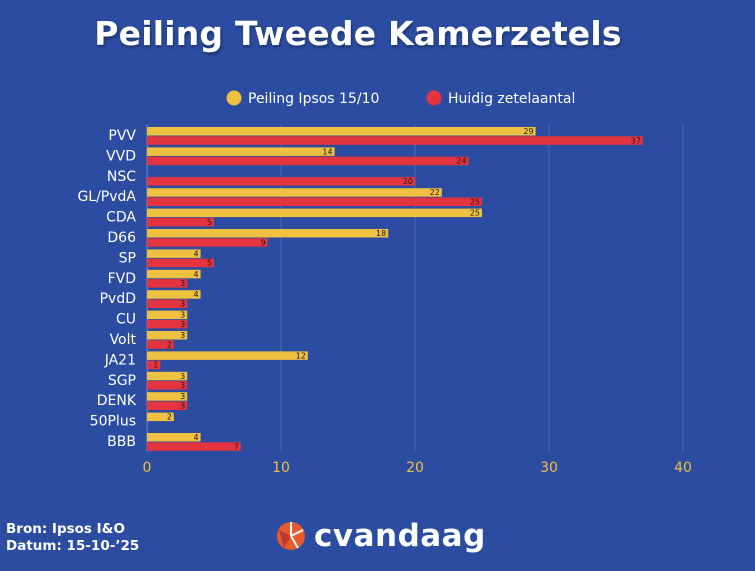 The width and height of the screenshot is (755, 571). What do you see at coordinates (528, 131) in the screenshot?
I see `data-label: 29` at bounding box center [528, 131].